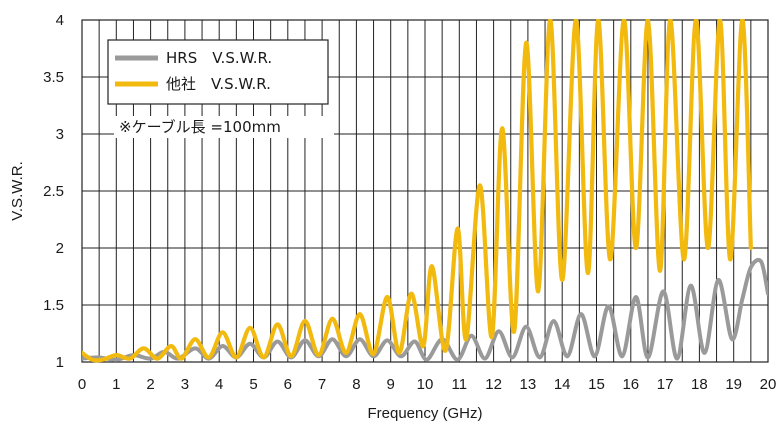 The height and width of the screenshot is (423, 782). Describe the element at coordinates (116, 384) in the screenshot. I see `x-tick-label: 1` at that location.